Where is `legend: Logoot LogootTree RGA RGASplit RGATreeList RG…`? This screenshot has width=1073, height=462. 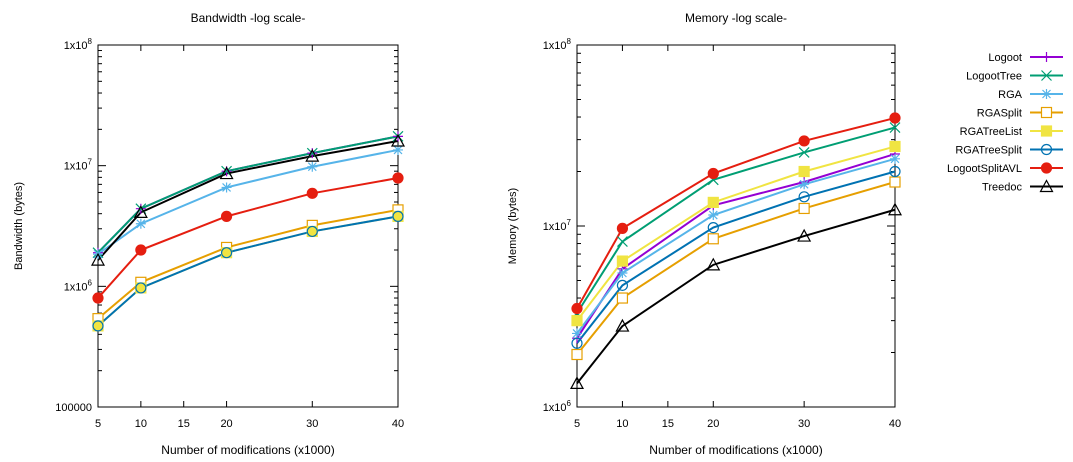 legend: Logoot LogootTree RGA RGASplit RGATreeList RG… is located at coordinates (1005, 123).